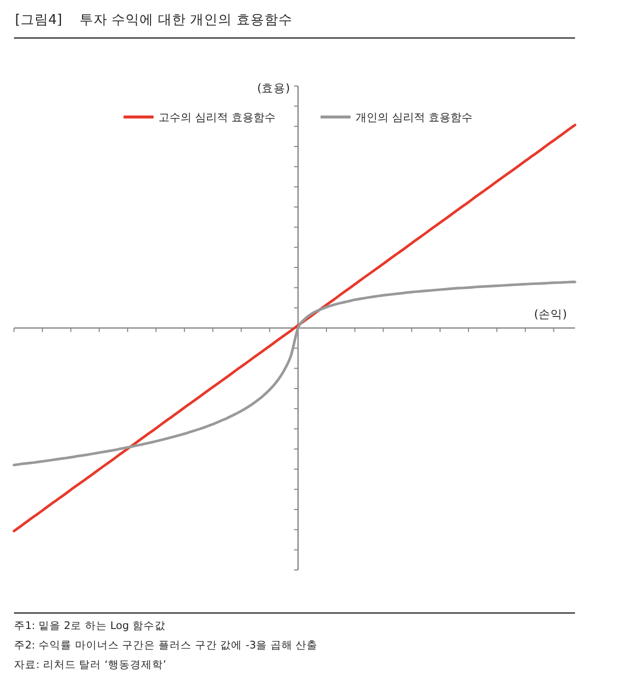 The image size is (633, 689). Describe the element at coordinates (550, 314) in the screenshot. I see `x-axis-title: (손익)` at that location.